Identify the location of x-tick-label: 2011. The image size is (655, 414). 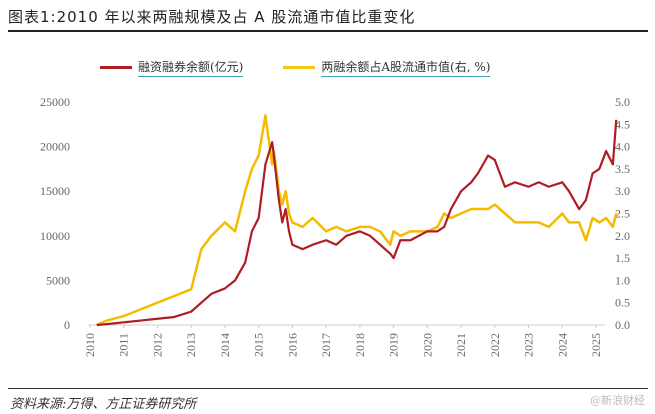
(124, 345).